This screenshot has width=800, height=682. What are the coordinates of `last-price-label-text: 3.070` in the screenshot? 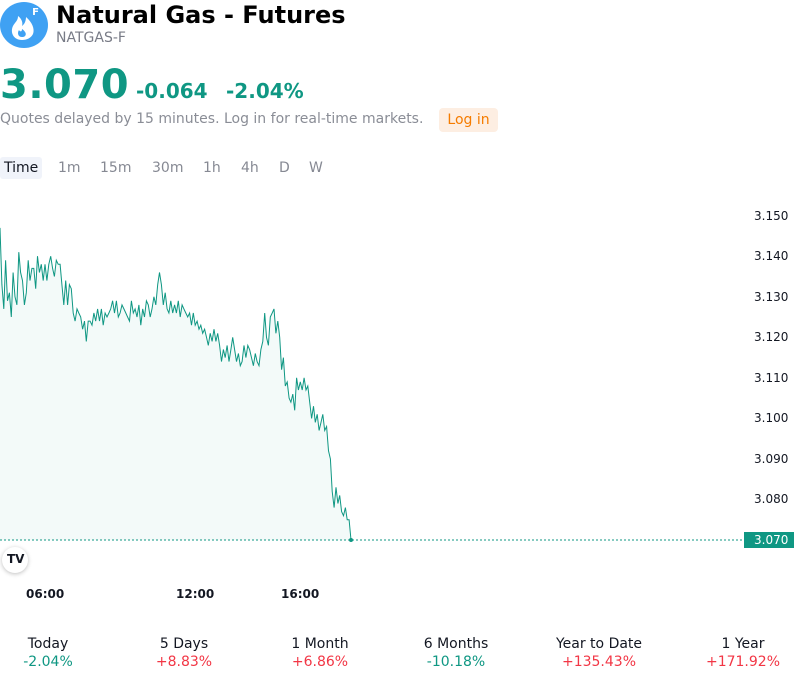 It's located at (771, 540).